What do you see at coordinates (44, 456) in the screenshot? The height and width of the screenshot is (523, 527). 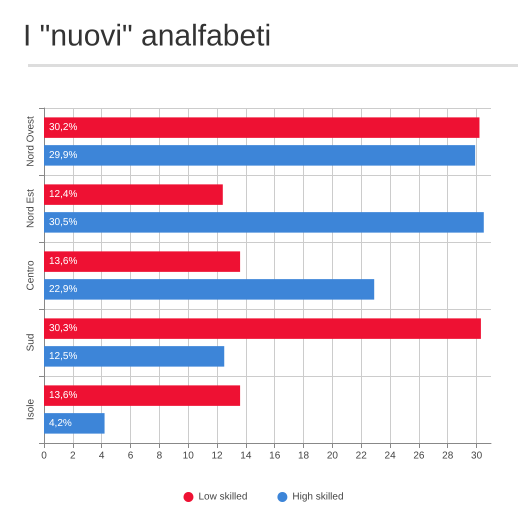 I see `x-tick-label: 0` at bounding box center [44, 456].